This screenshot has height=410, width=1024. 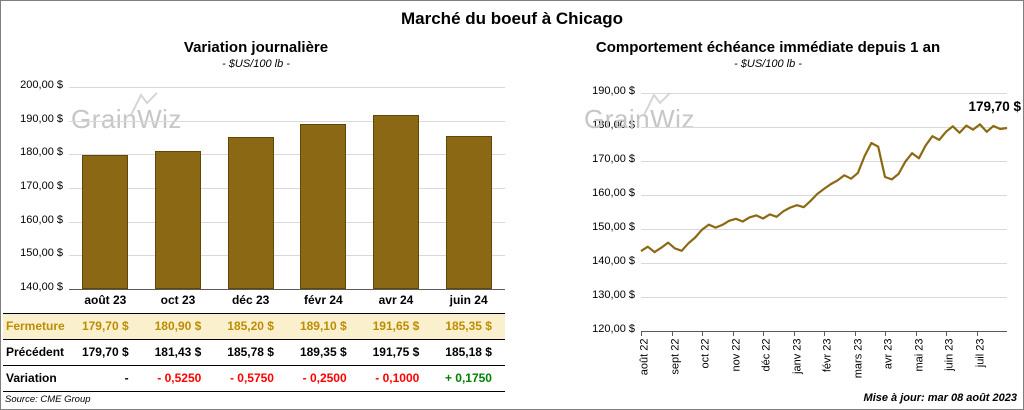 What do you see at coordinates (994, 106) in the screenshot?
I see `last-price-annotation: 179,70 $` at bounding box center [994, 106].